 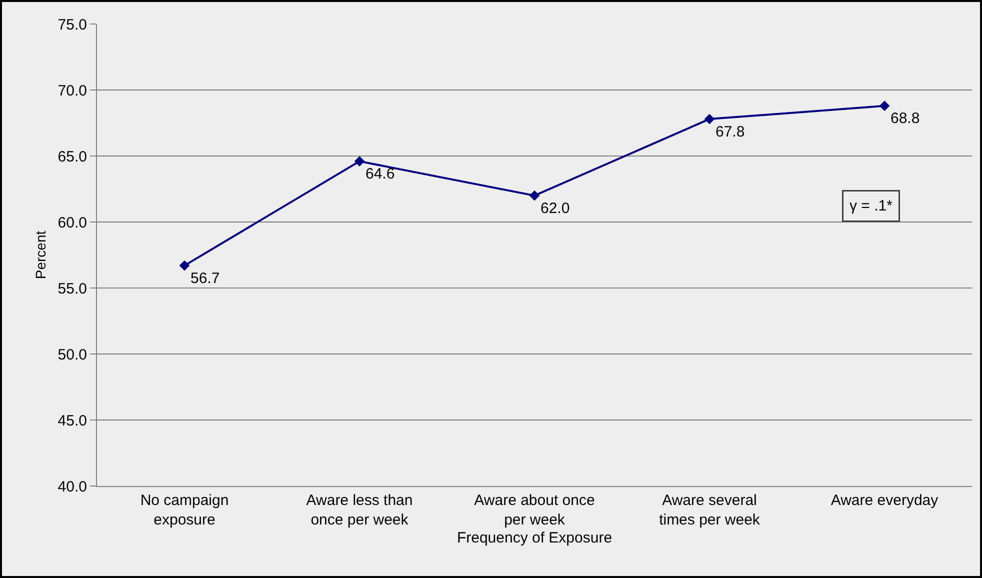 What do you see at coordinates (730, 131) in the screenshot?
I see `text: 67.8` at bounding box center [730, 131].